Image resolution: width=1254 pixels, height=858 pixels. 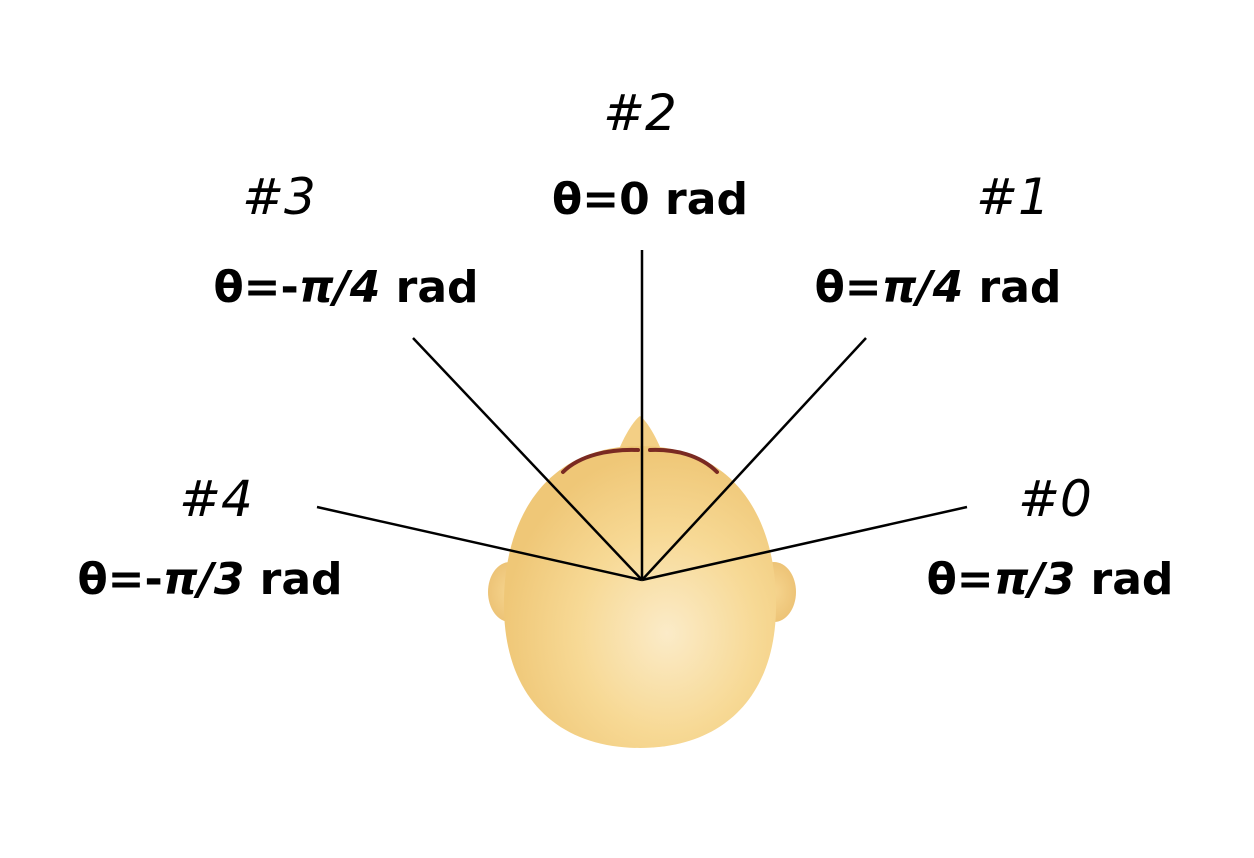 What do you see at coordinates (209, 537) in the screenshot?
I see `mic-label-4: #4 θ=-π/3 rad` at bounding box center [209, 537].